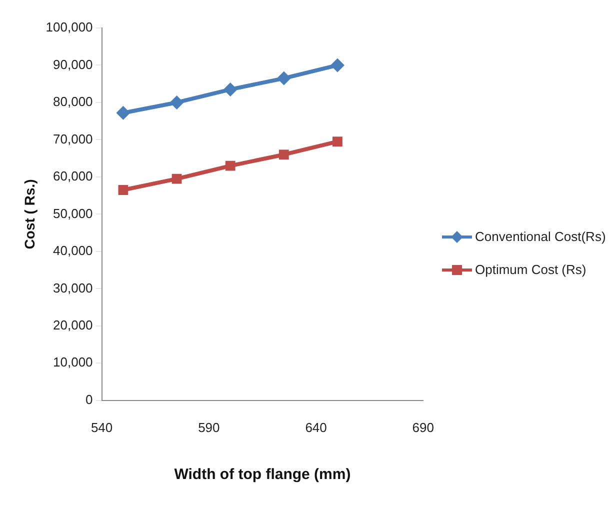 The image size is (609, 506). Describe the element at coordinates (209, 427) in the screenshot. I see `x-tick-label: 590` at that location.